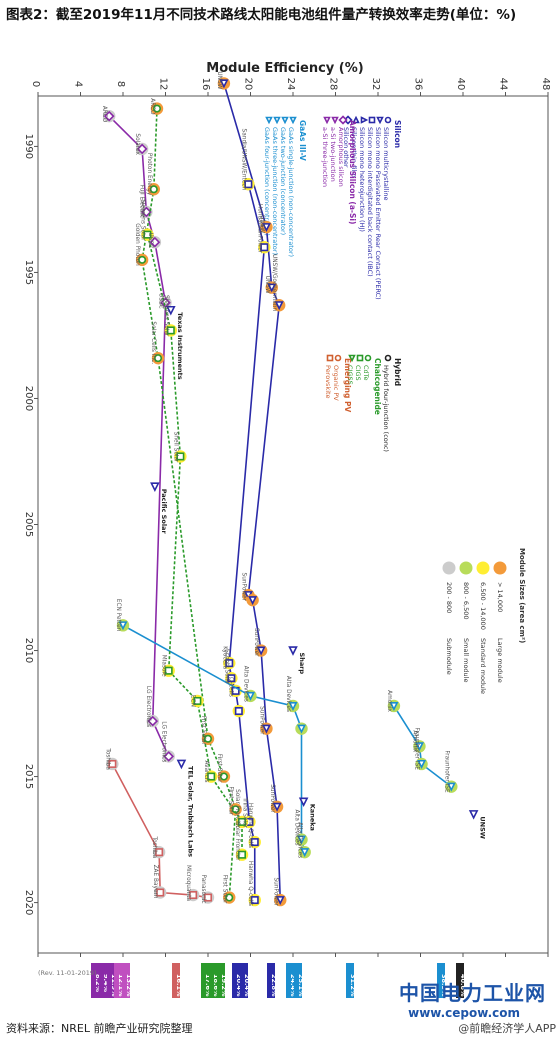 The height and width of the screenshot is (1042, 560). I want to click on point-label: UNSW, so click(261, 224).